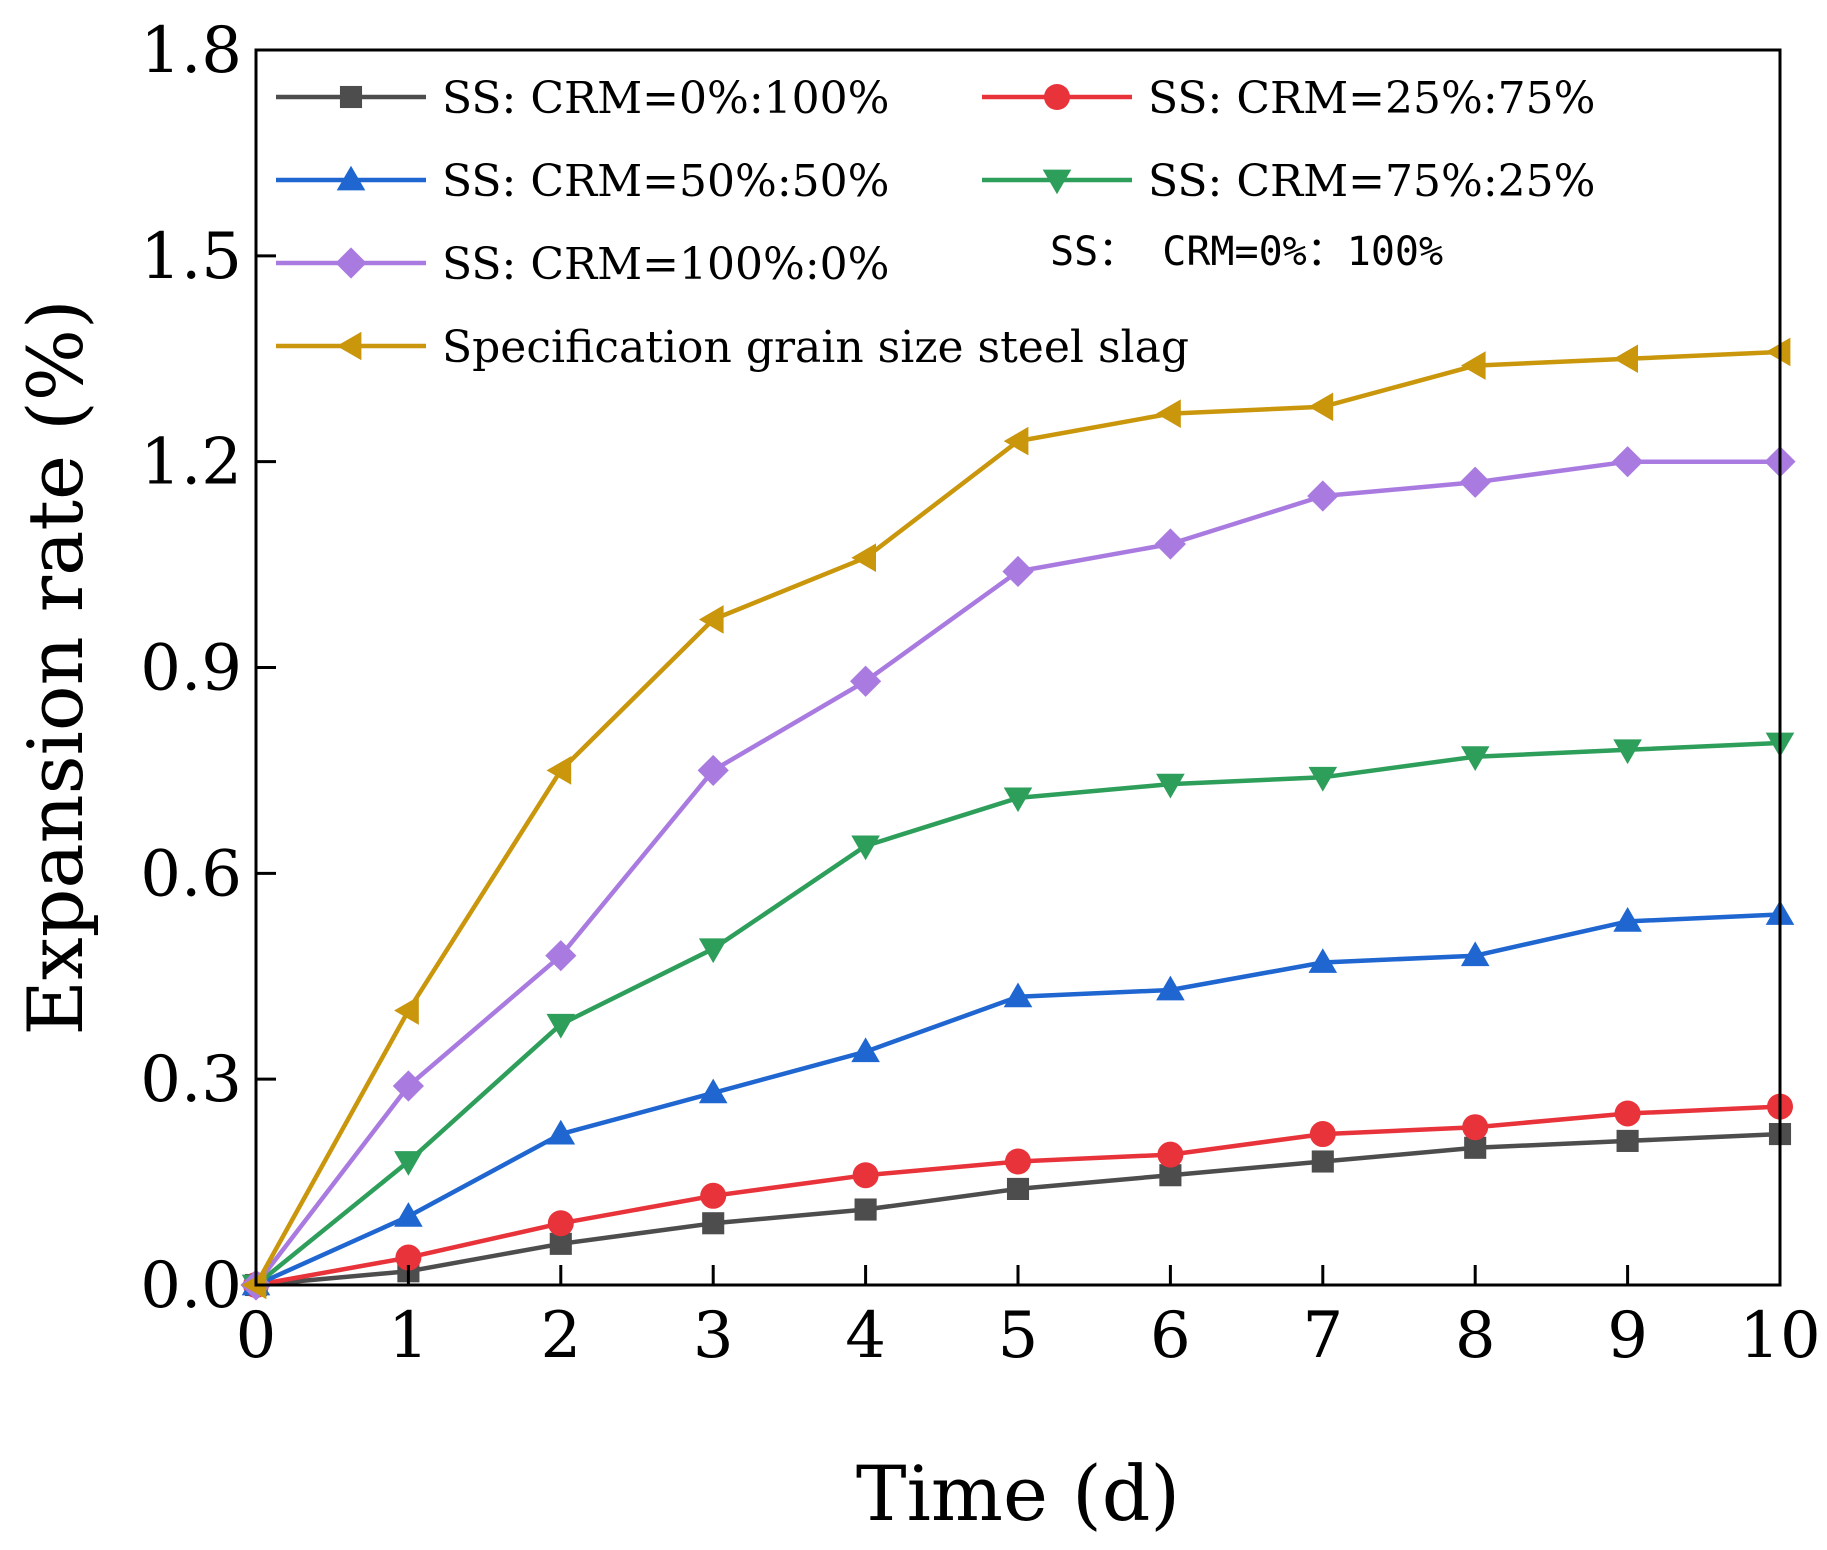 This screenshot has width=1827, height=1550. I want to click on x-tick-label: 9, so click(1627, 1336).